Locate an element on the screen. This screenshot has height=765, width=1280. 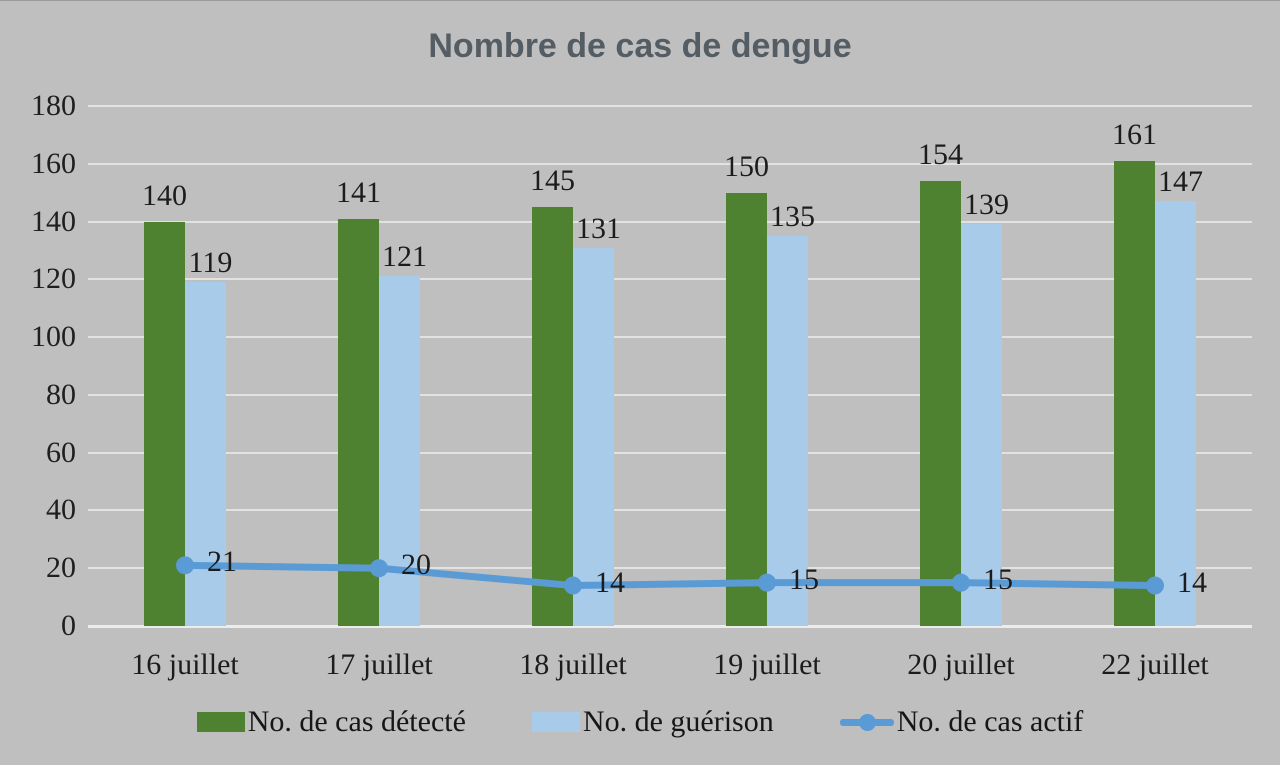
line-path is located at coordinates (670, 575).